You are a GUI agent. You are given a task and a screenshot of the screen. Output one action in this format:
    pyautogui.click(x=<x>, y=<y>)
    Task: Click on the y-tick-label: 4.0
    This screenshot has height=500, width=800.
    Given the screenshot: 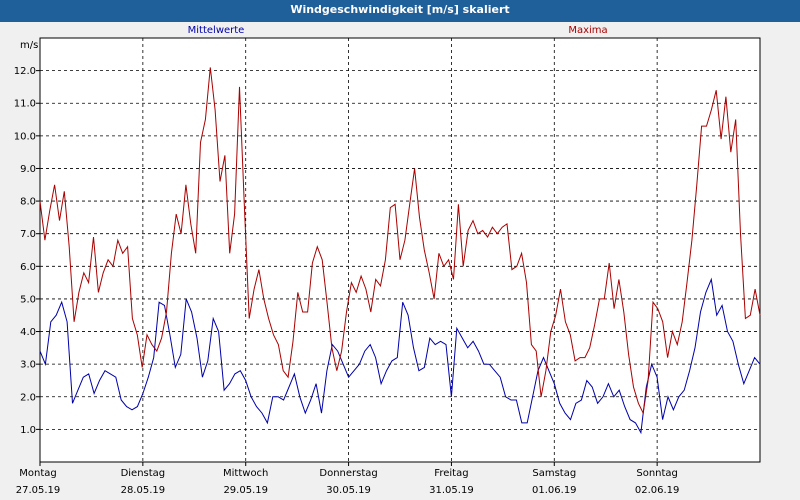 What is the action you would take?
    pyautogui.click(x=28, y=332)
    